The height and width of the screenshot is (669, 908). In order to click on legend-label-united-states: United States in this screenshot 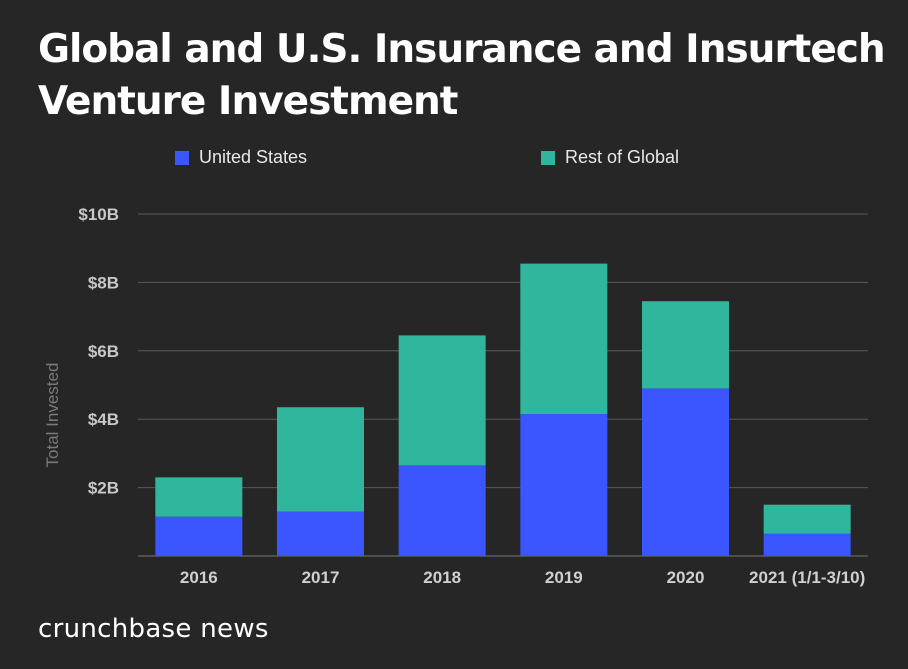, I will do `click(253, 157)`.